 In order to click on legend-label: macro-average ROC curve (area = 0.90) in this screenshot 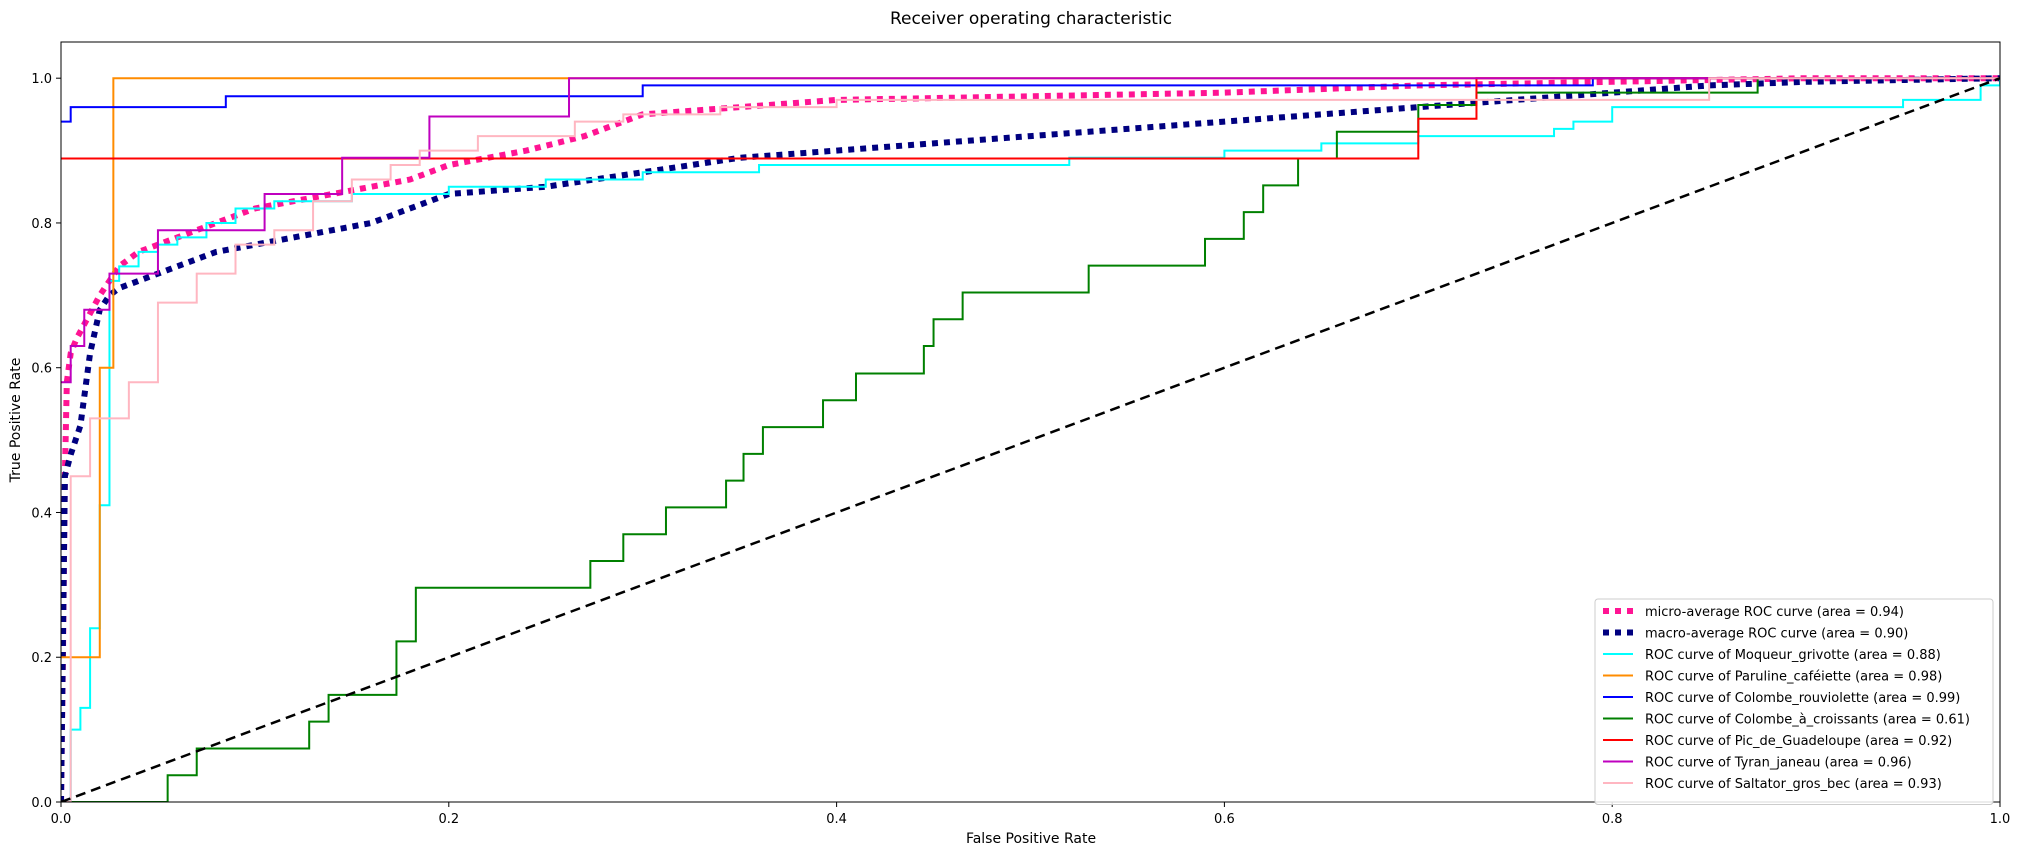, I will do `click(1776, 634)`.